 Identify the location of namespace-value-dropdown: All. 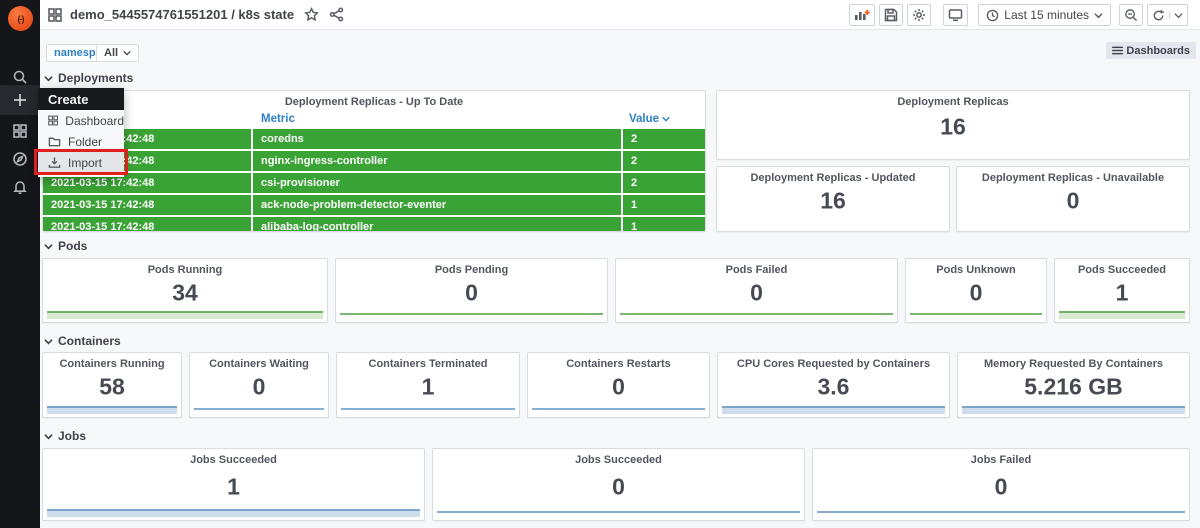
(118, 53).